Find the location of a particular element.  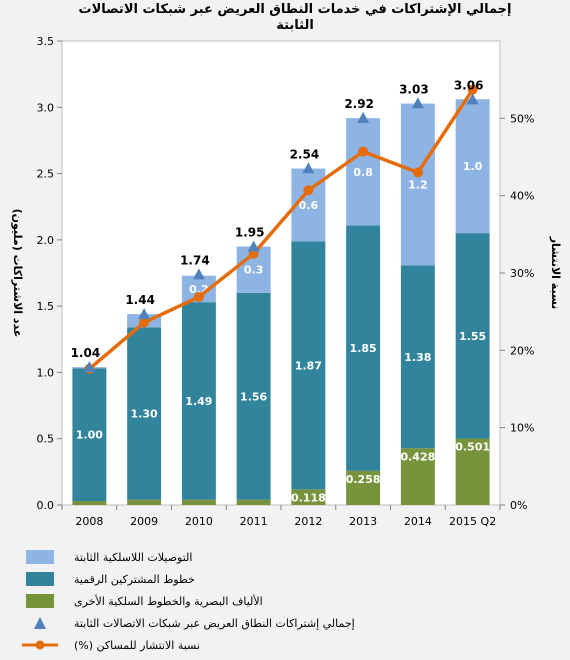

bar-data-label: 1.30 is located at coordinates (144, 414).